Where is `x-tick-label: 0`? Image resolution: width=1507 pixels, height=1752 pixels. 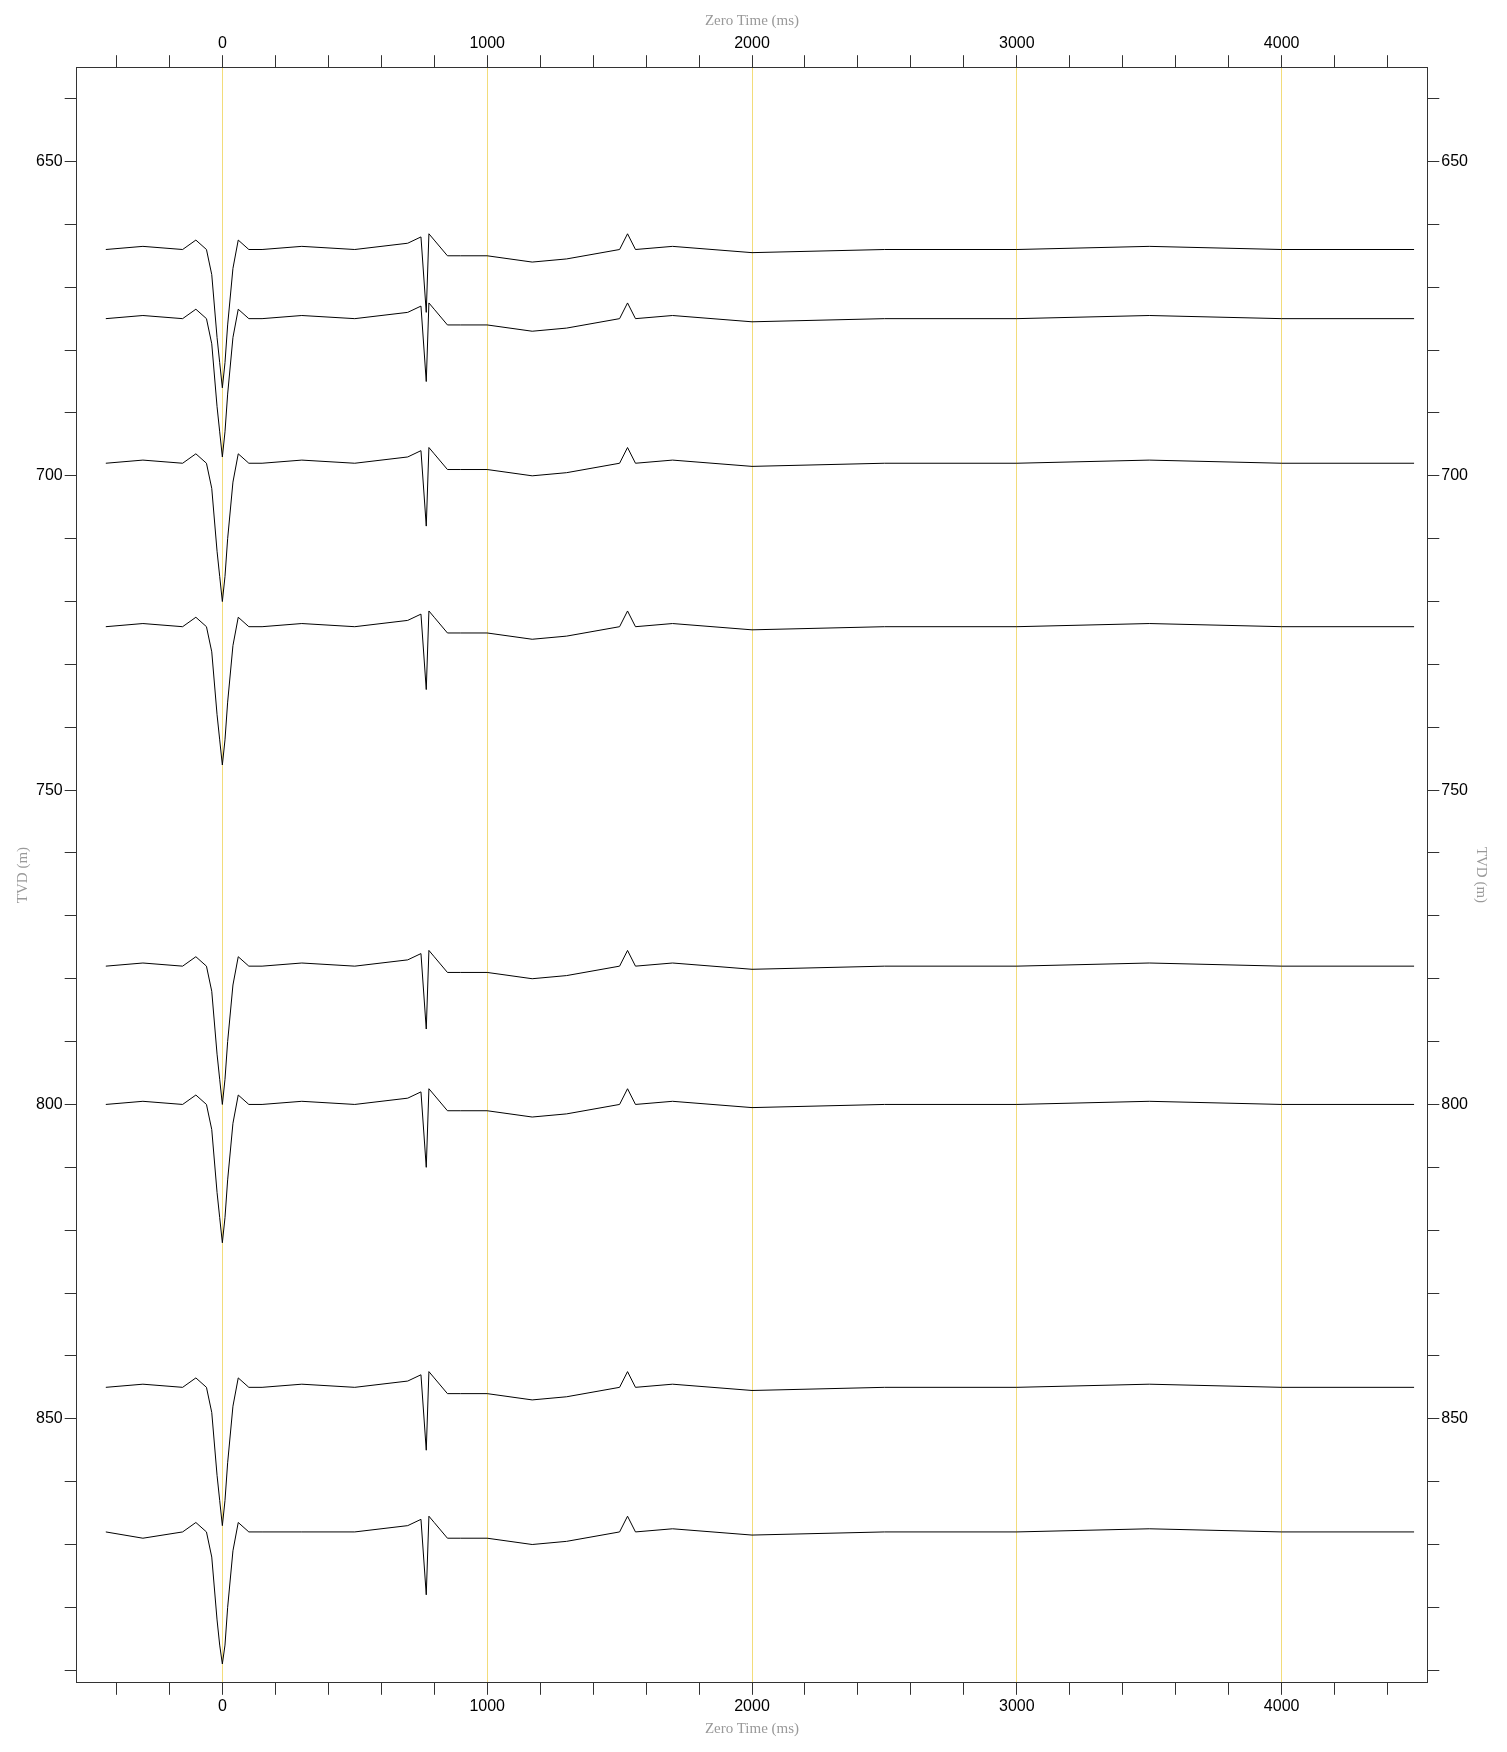 x-tick-label: 0 is located at coordinates (222, 1705).